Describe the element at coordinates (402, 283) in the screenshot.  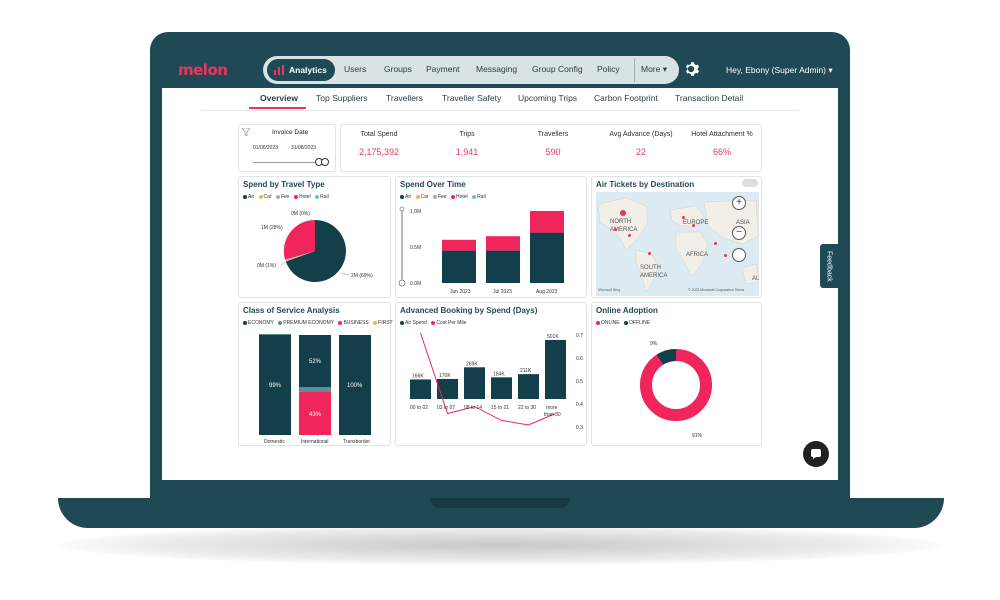
I see `time-slider-handle-bottom` at that location.